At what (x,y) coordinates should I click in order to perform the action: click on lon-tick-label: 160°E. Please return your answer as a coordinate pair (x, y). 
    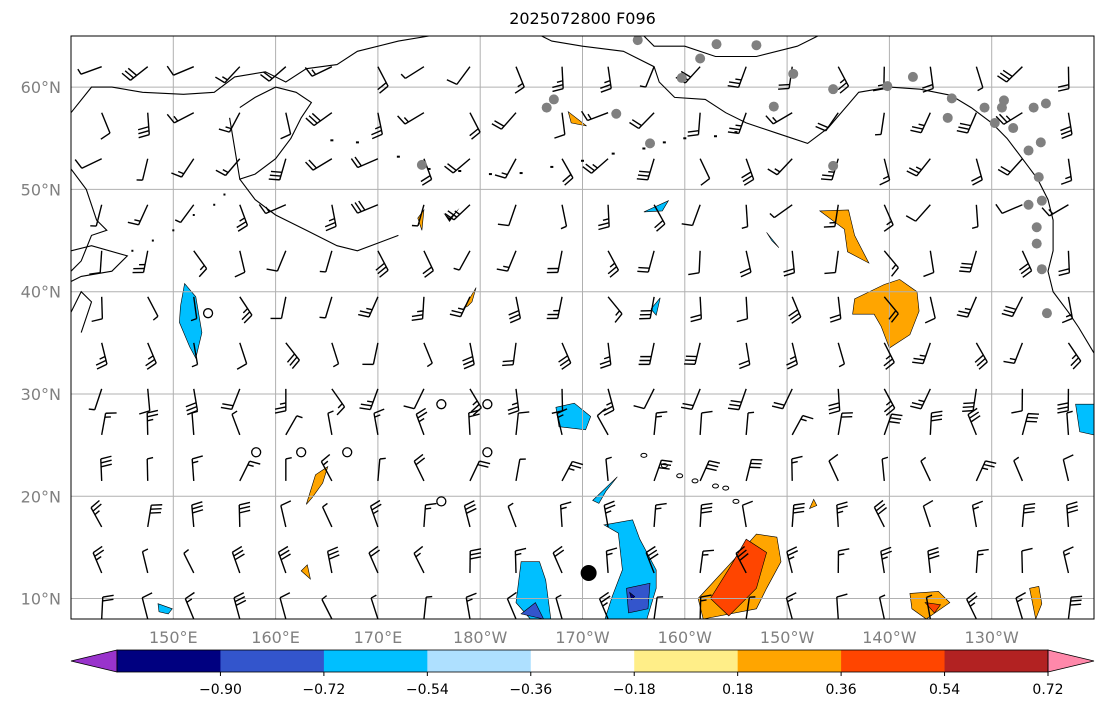
    Looking at the image, I should click on (275, 637).